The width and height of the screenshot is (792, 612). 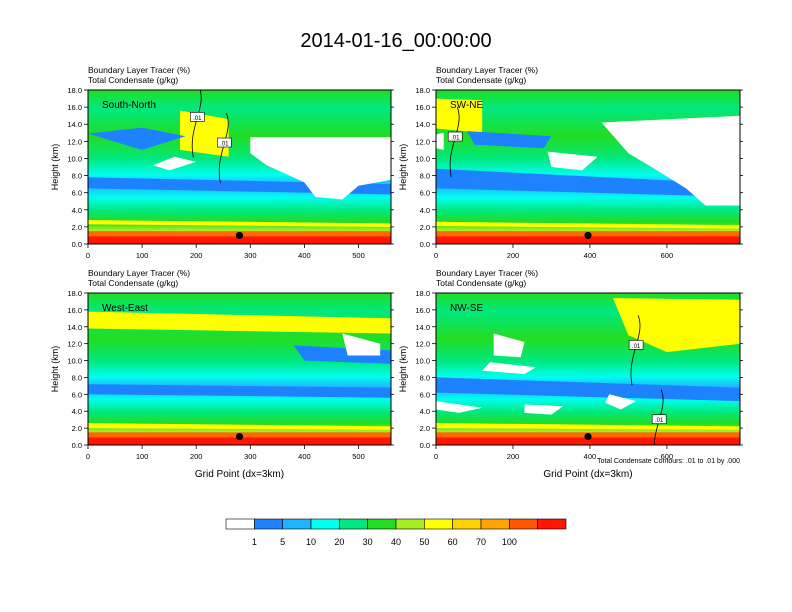 I want to click on x-tick-label: 600, so click(x=667, y=255).